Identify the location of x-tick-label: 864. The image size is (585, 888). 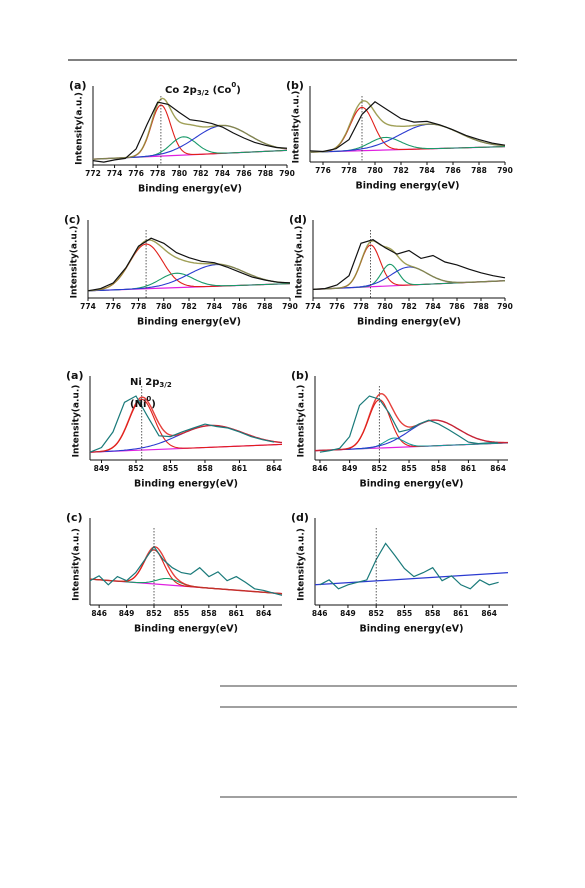
(498, 468).